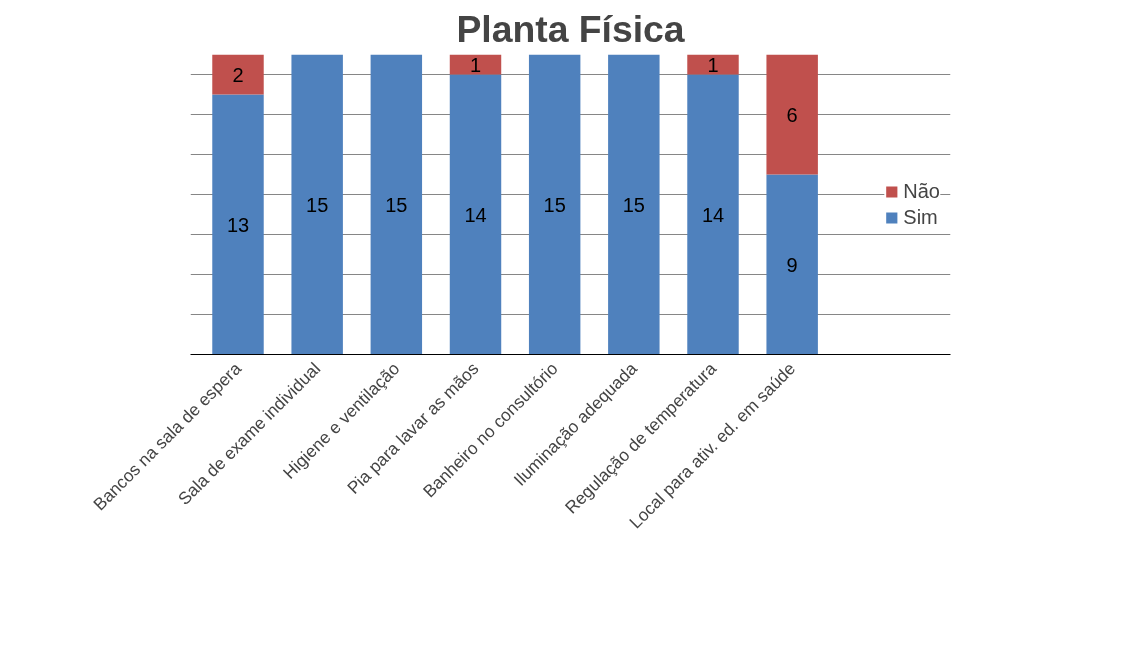 The height and width of the screenshot is (663, 1129). I want to click on data-label: 6, so click(792, 114).